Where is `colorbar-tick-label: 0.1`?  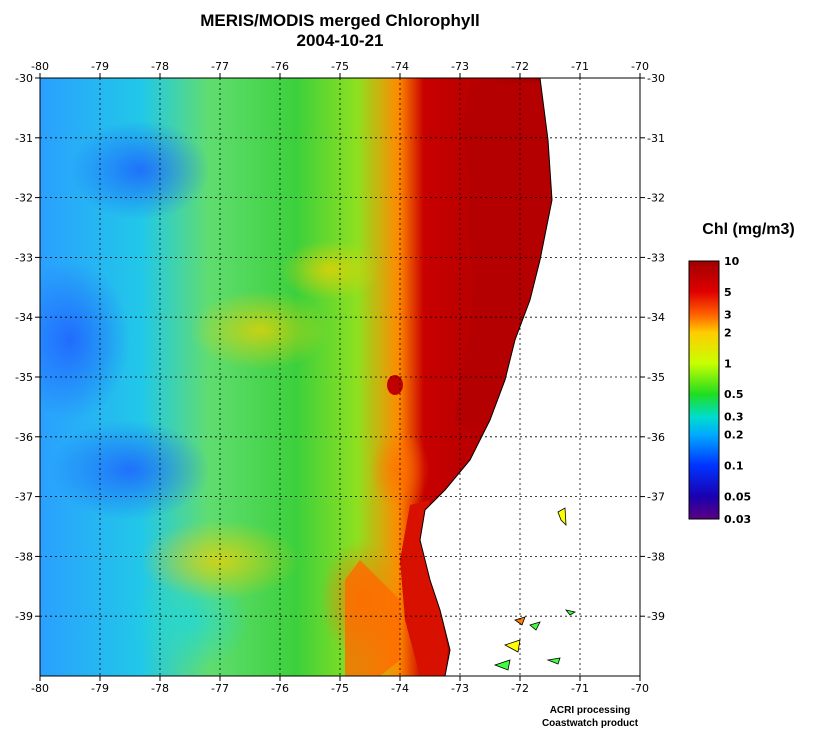 colorbar-tick-label: 0.1 is located at coordinates (734, 466).